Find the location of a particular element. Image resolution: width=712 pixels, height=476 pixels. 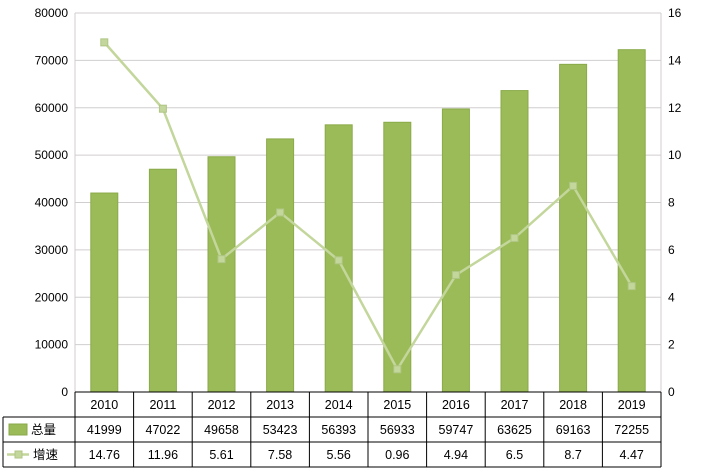

bar-2010 is located at coordinates (104, 292).